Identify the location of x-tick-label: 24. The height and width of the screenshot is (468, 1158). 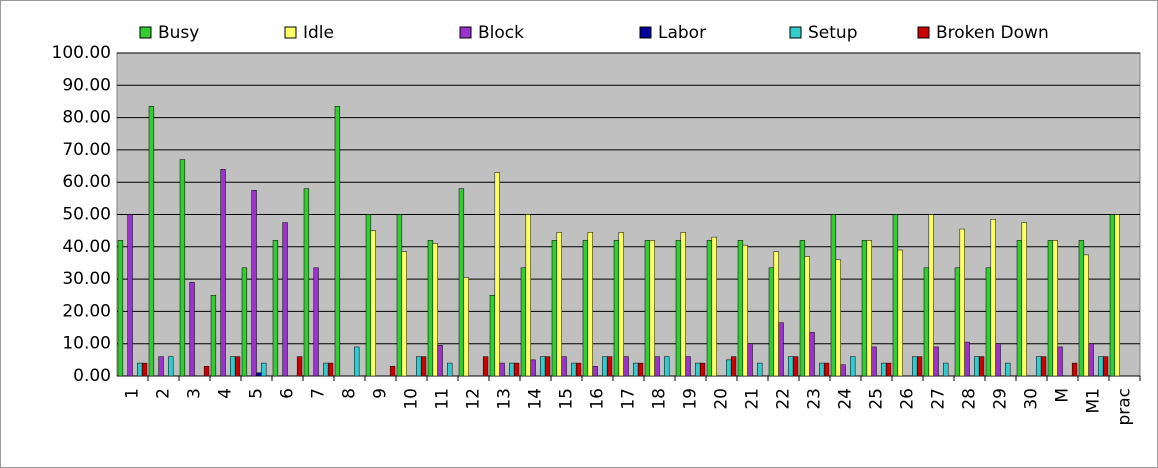
(846, 399).